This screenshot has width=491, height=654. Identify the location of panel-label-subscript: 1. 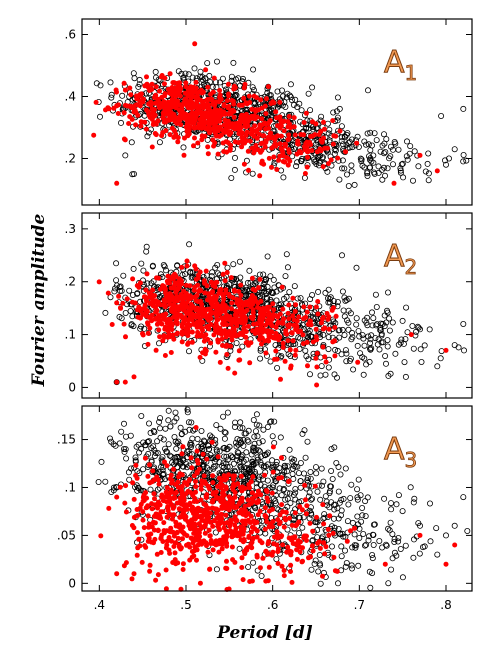
(411, 73).